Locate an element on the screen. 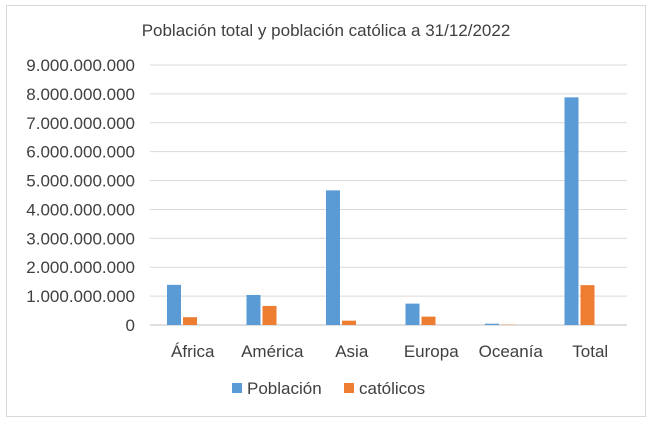 The image size is (654, 425). y-tick-label: 0 is located at coordinates (130, 325).